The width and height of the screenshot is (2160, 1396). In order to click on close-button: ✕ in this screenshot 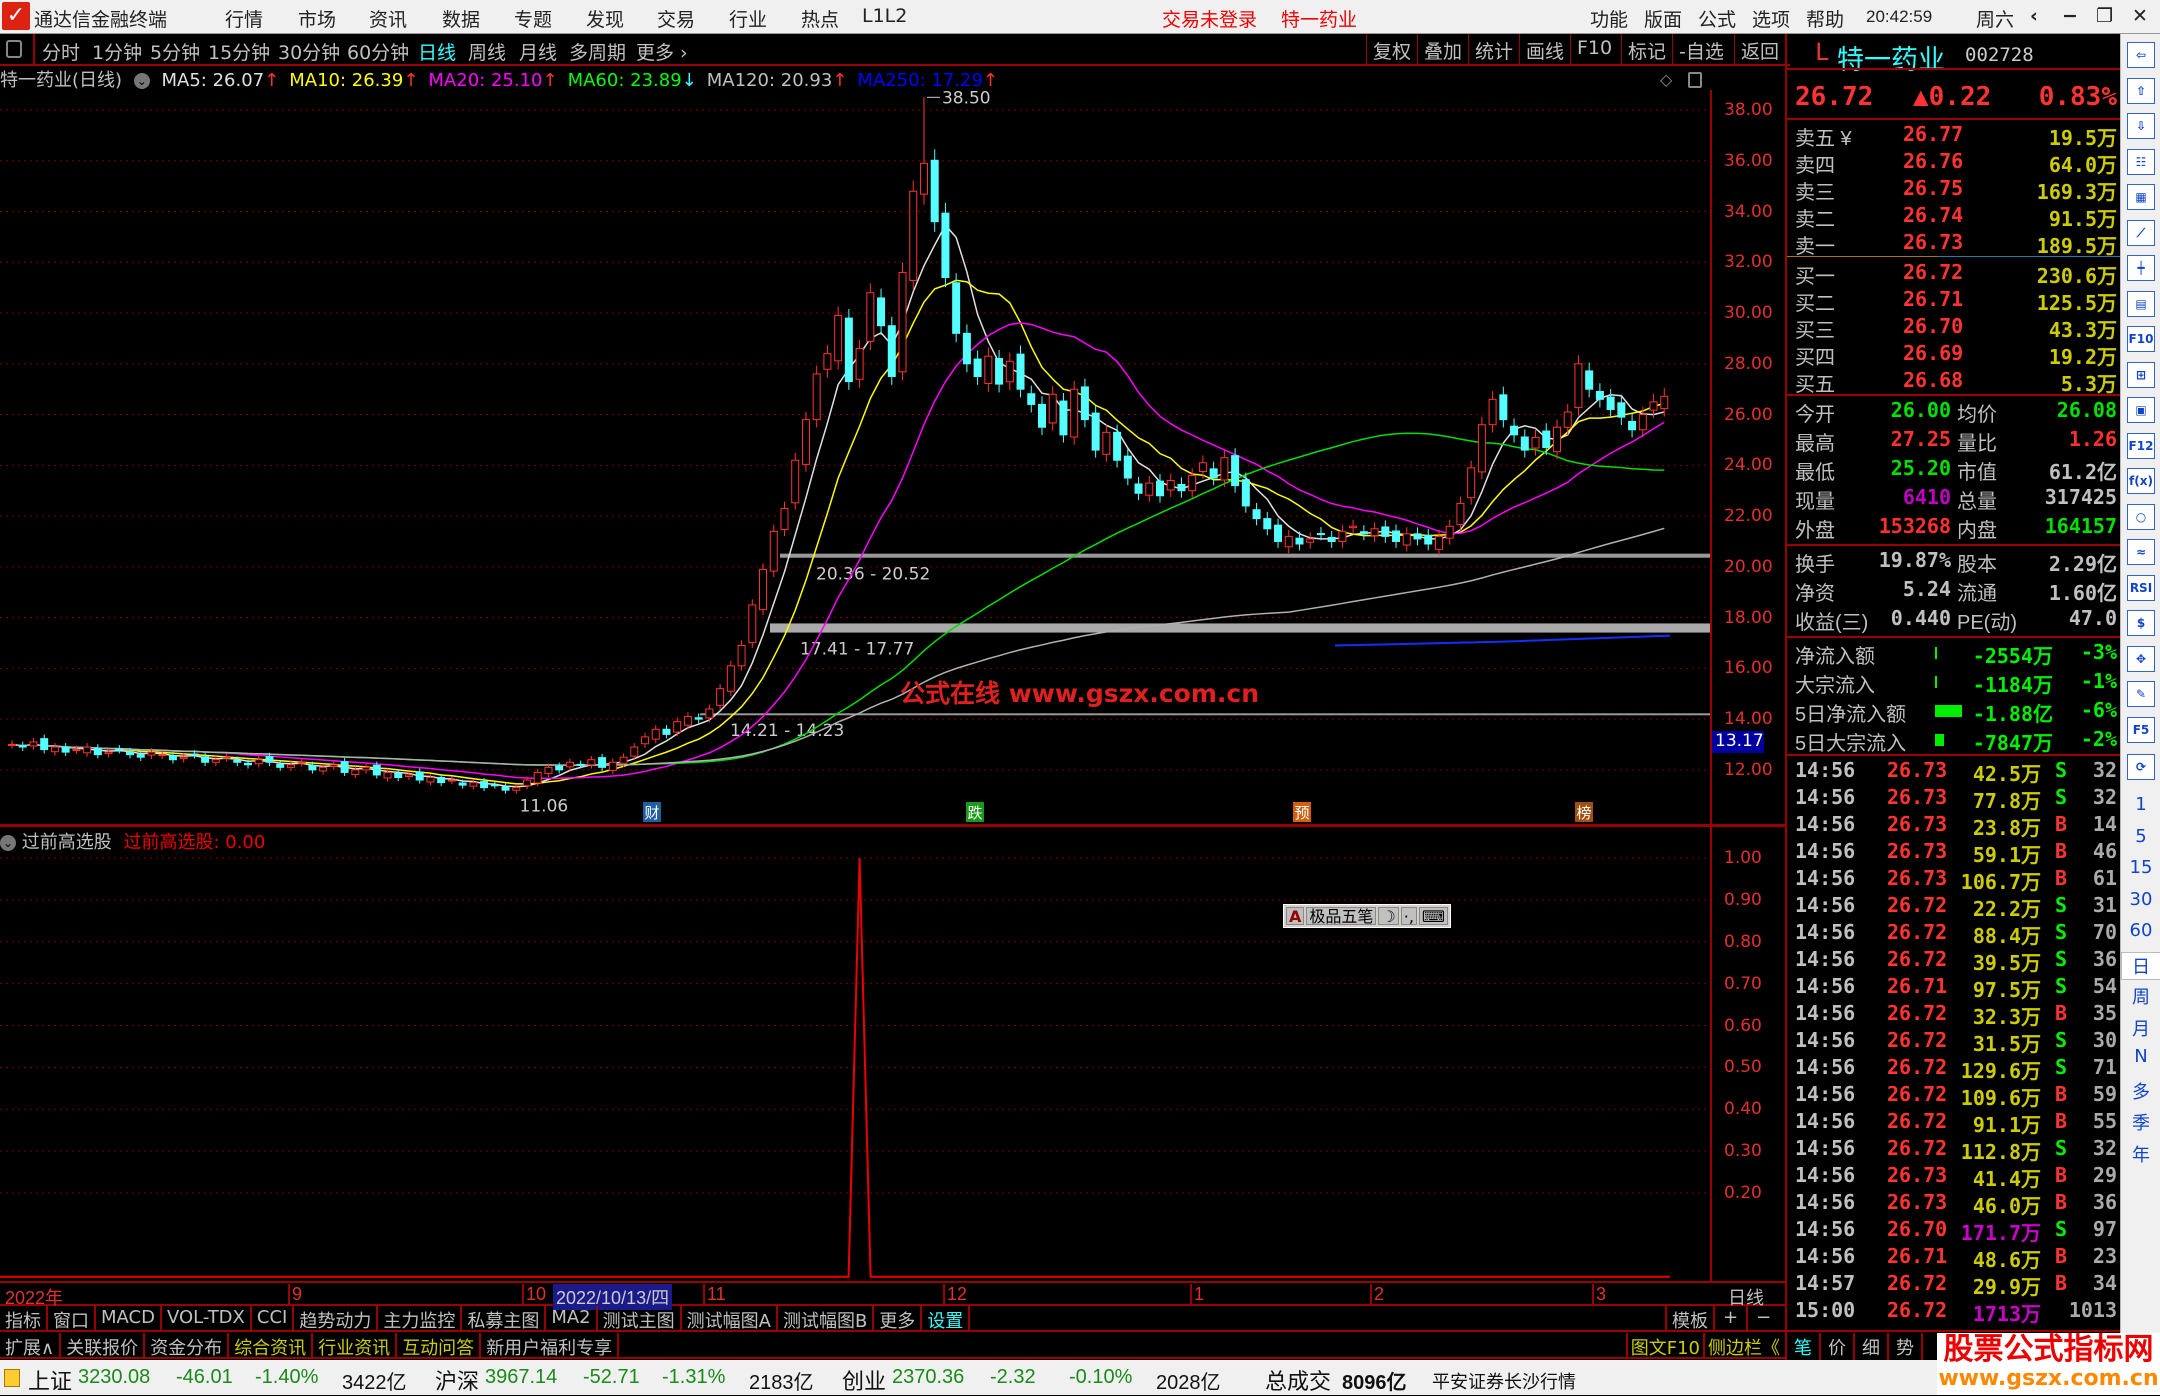, I will do `click(2140, 16)`.